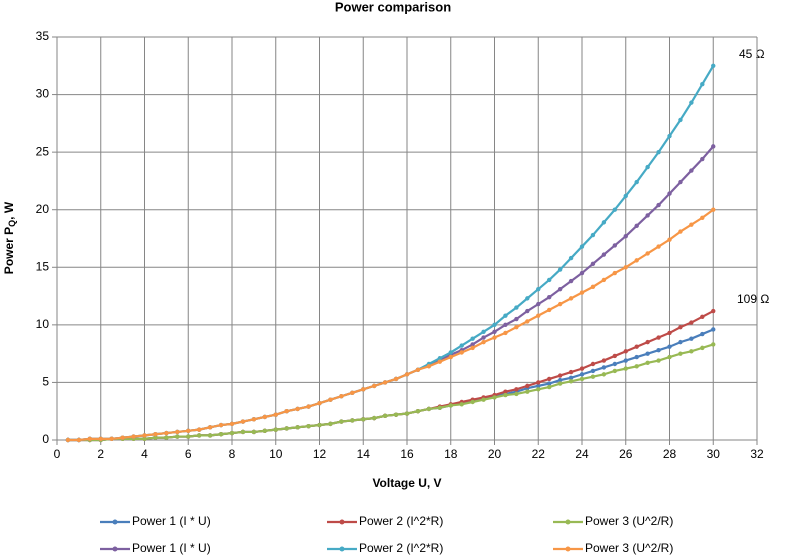 This screenshot has width=786, height=558. What do you see at coordinates (9, 250) in the screenshot?
I see `y-label-text: Power P` at bounding box center [9, 250].